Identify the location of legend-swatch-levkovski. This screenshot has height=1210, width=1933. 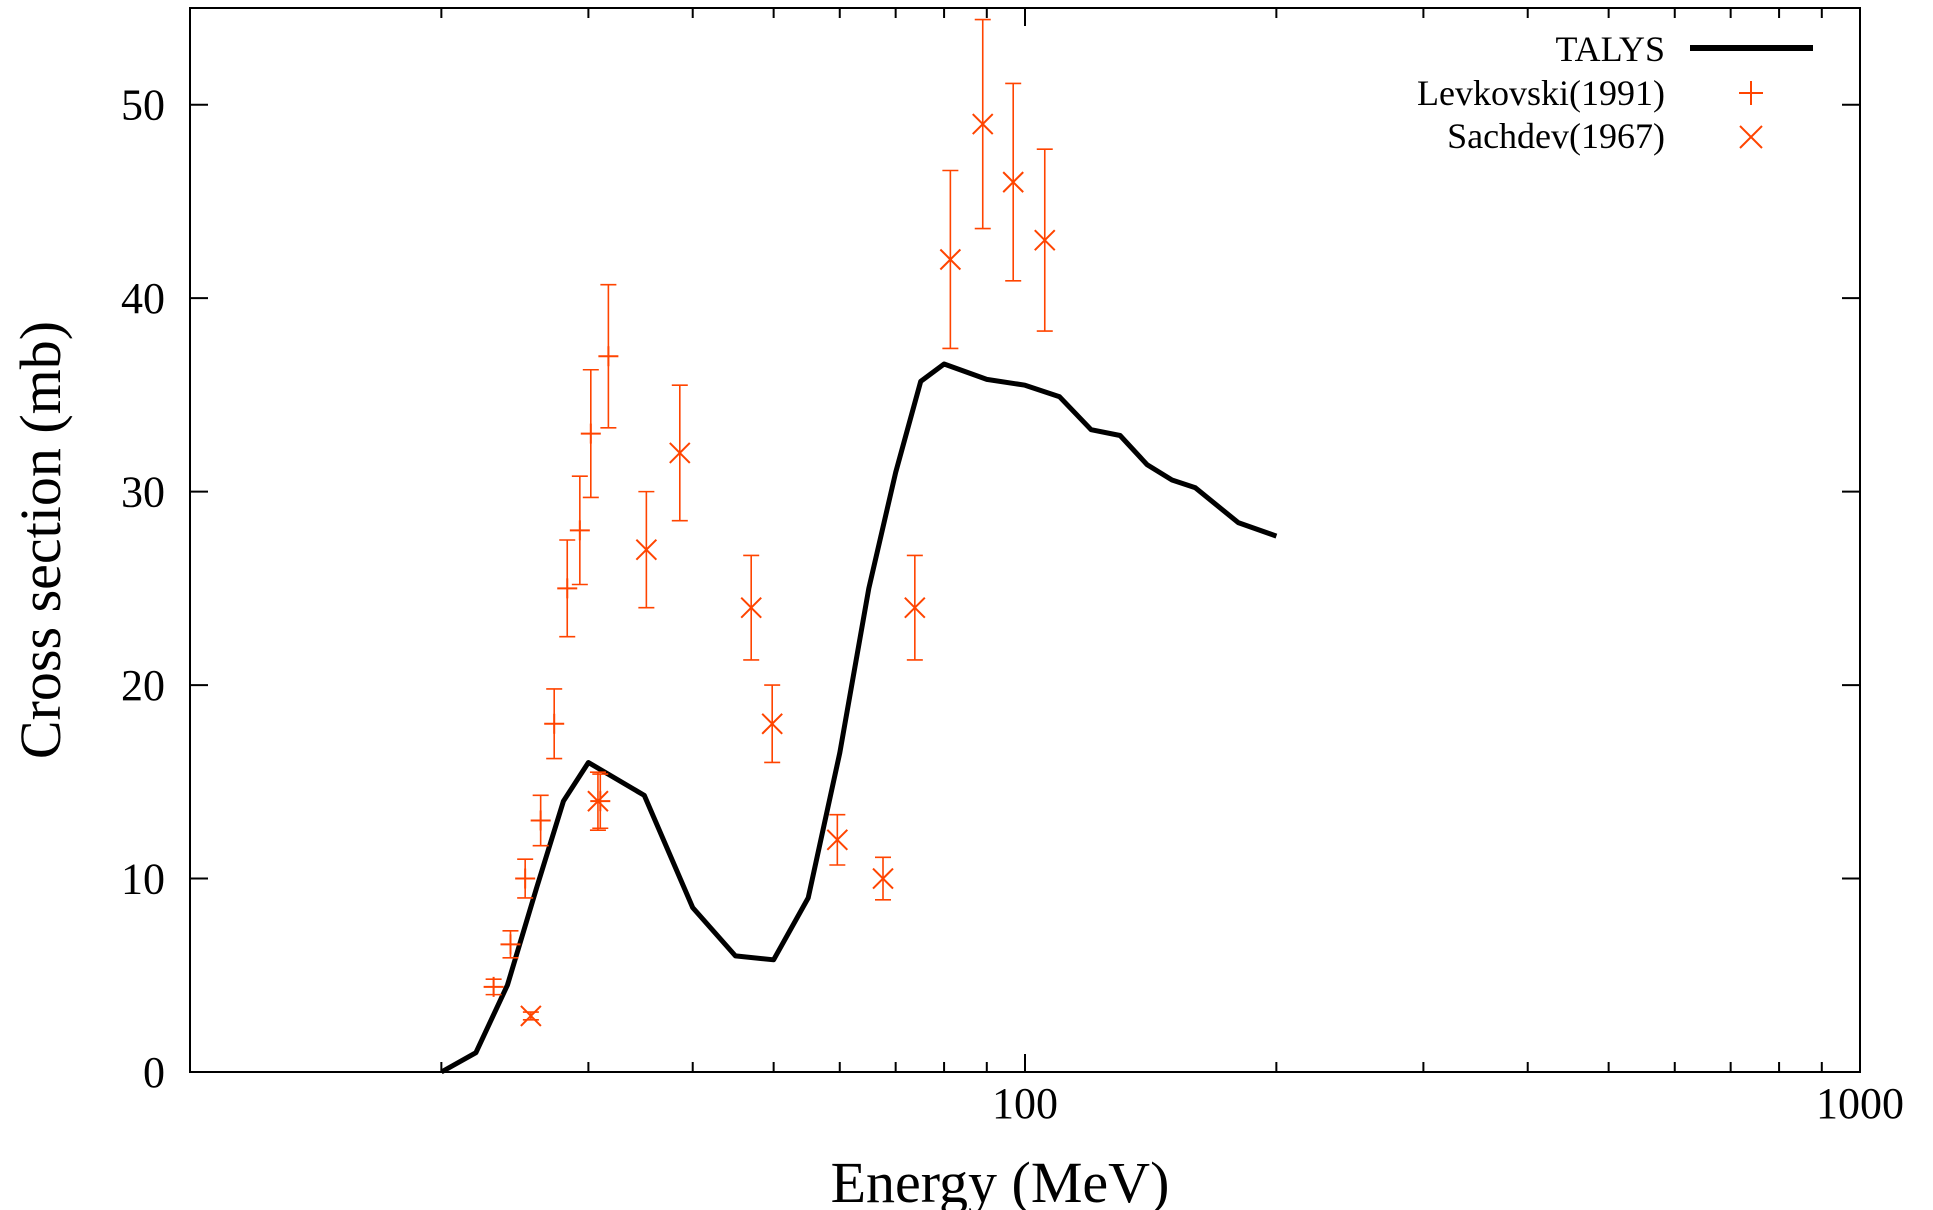
(1751, 93).